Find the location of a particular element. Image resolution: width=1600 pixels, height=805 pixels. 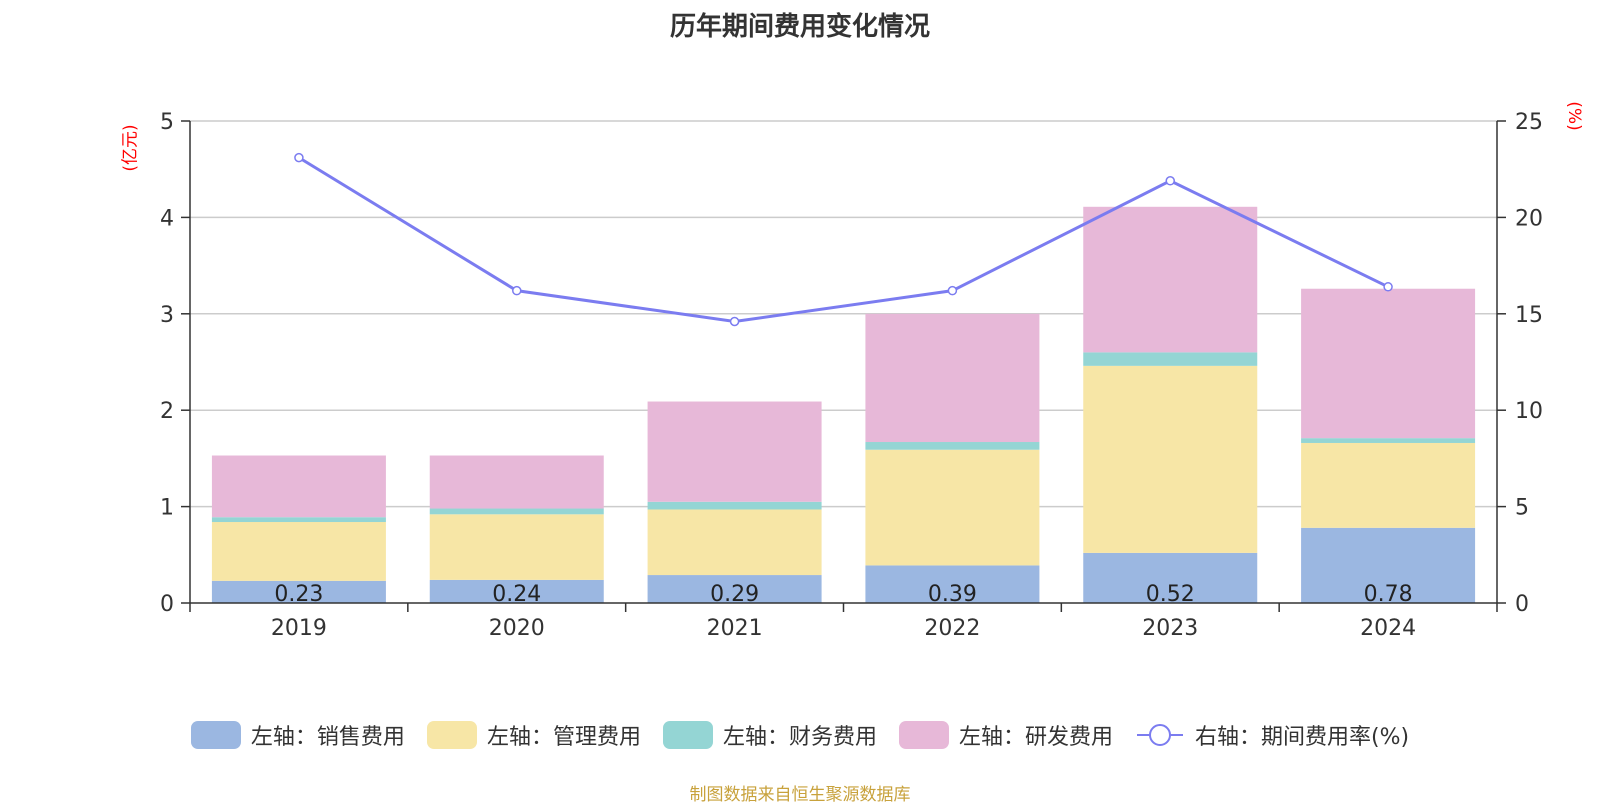

legend-item-sales: 左轴：销售费用 is located at coordinates (297, 735).